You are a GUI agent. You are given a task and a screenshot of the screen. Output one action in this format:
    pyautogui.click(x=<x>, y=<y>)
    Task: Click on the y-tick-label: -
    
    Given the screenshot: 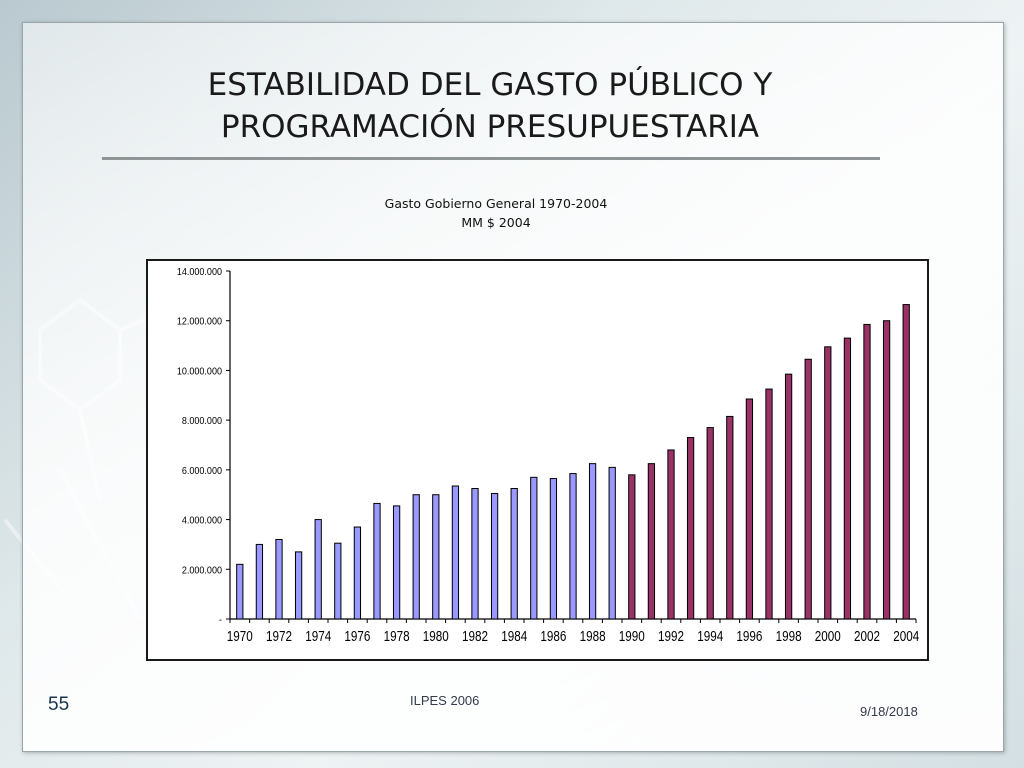 What is the action you would take?
    pyautogui.click(x=220, y=620)
    